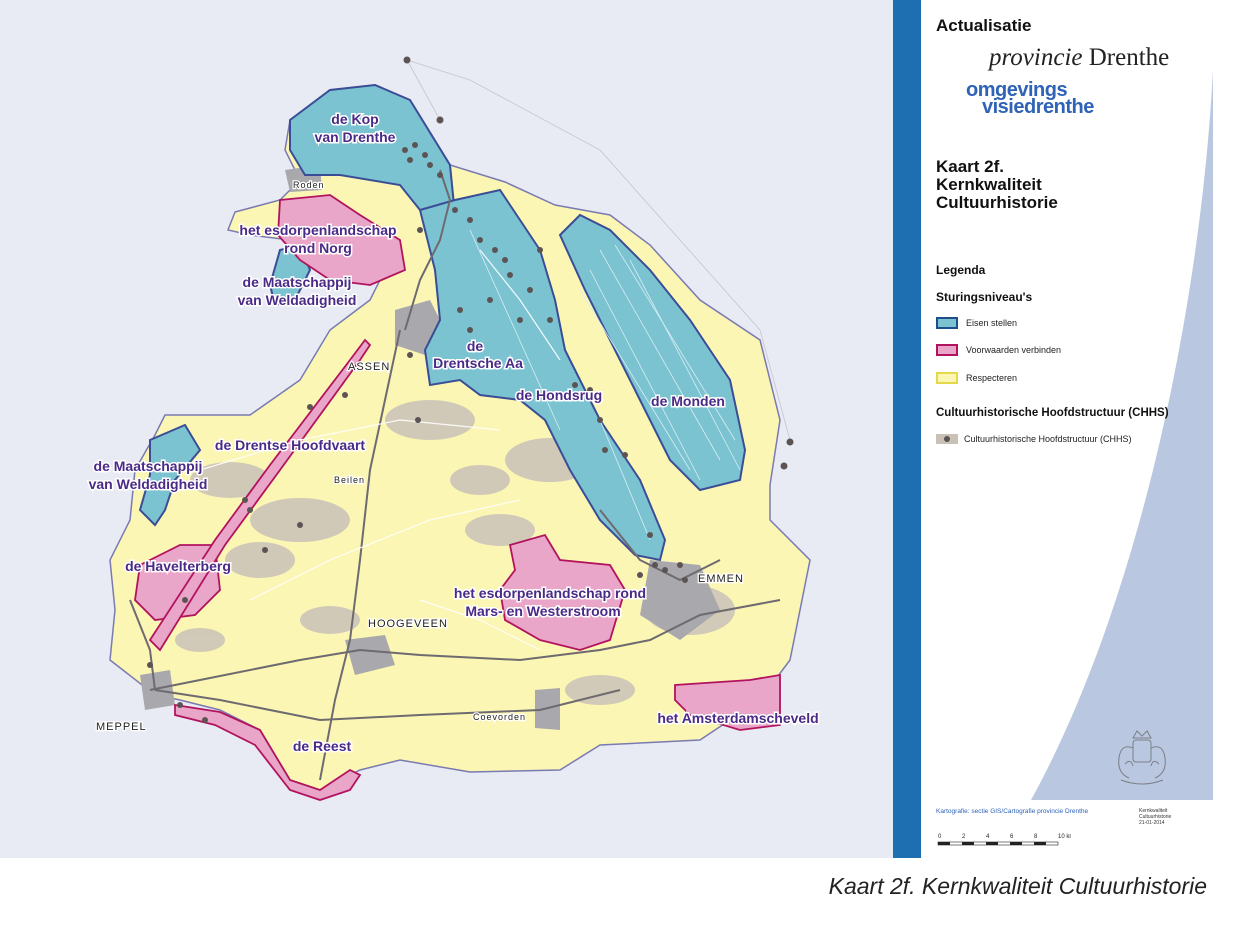 The image size is (1247, 932). I want to click on scale-tick-label: 6, so click(1012, 837).